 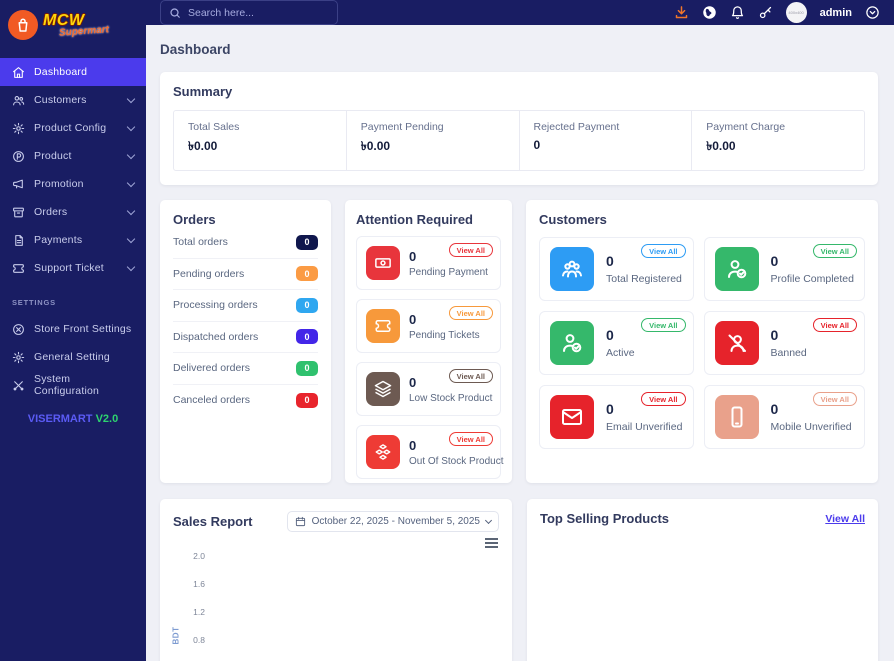 I want to click on sidebar-item-product: Product, so click(x=73, y=156).